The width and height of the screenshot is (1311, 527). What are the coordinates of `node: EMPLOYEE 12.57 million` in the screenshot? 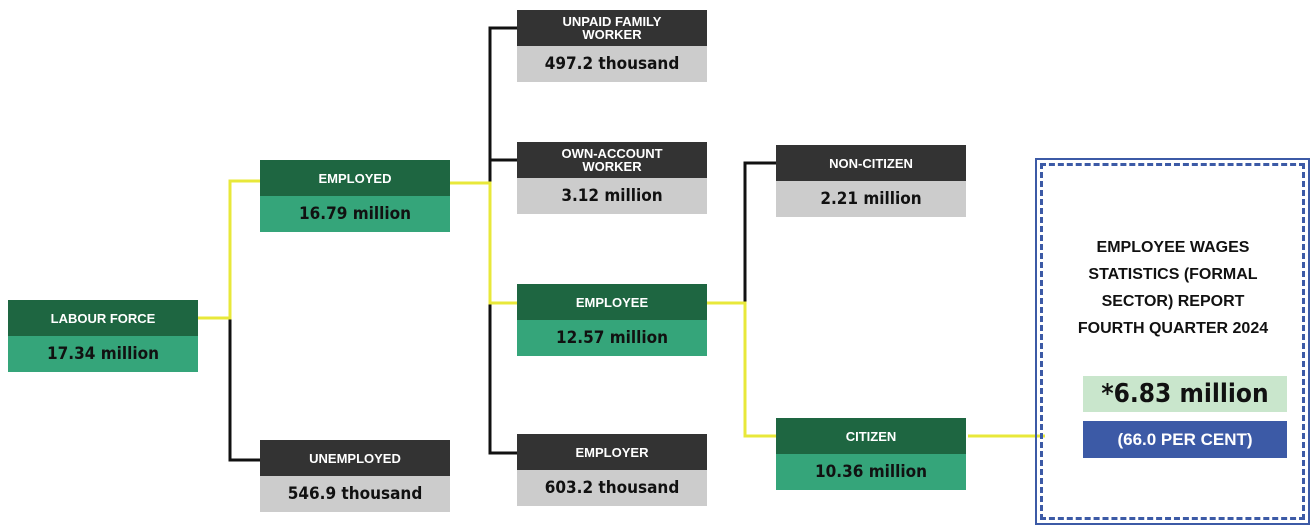 It's located at (612, 320).